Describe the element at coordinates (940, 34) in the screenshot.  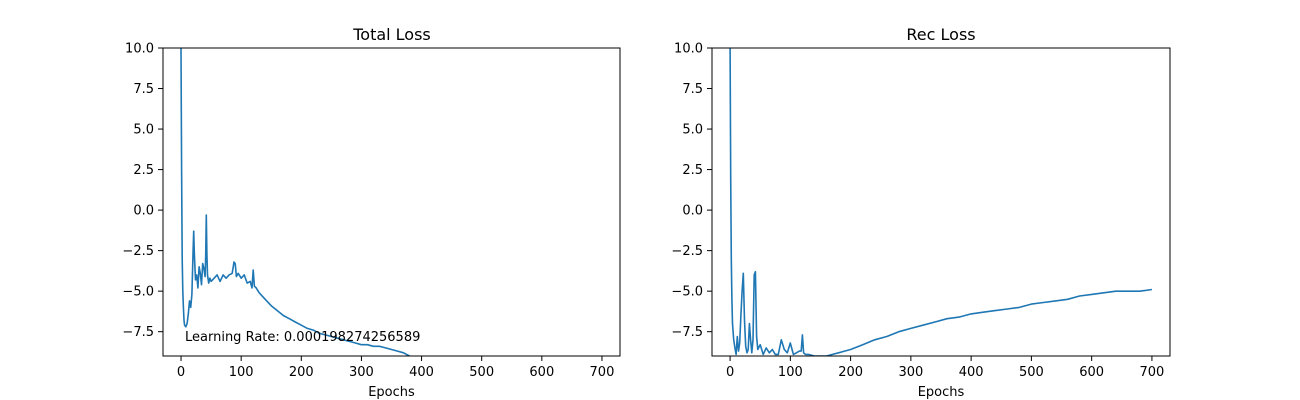
I see `chart-title: Rec Loss` at that location.